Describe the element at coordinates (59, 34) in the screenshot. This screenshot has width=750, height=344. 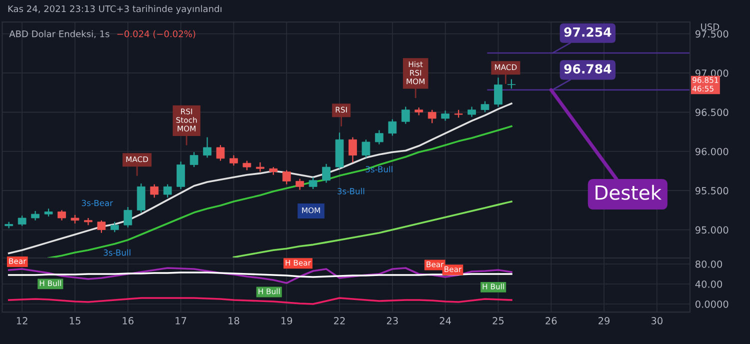
I see `text: ABD Dolar Endeksi, 1s` at that location.